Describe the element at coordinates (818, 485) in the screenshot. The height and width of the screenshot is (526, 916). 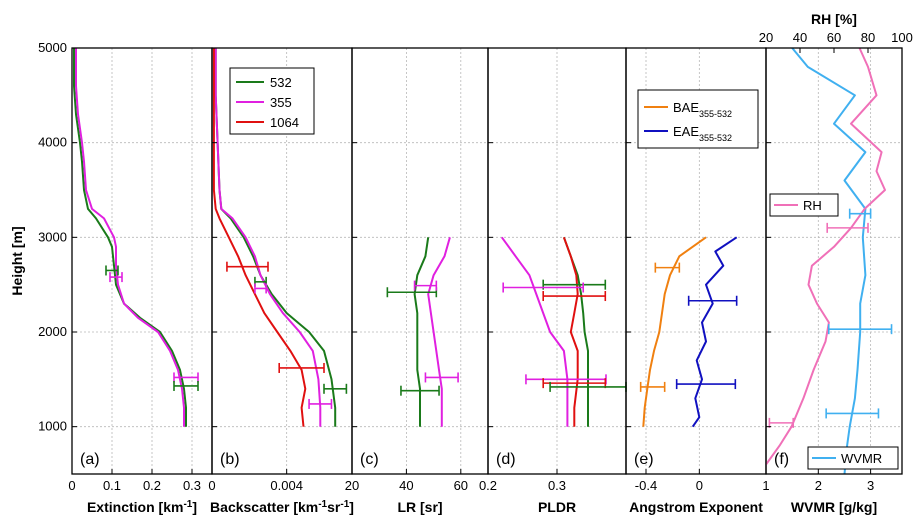
I see `panel-f-xtick-label: 2` at that location.